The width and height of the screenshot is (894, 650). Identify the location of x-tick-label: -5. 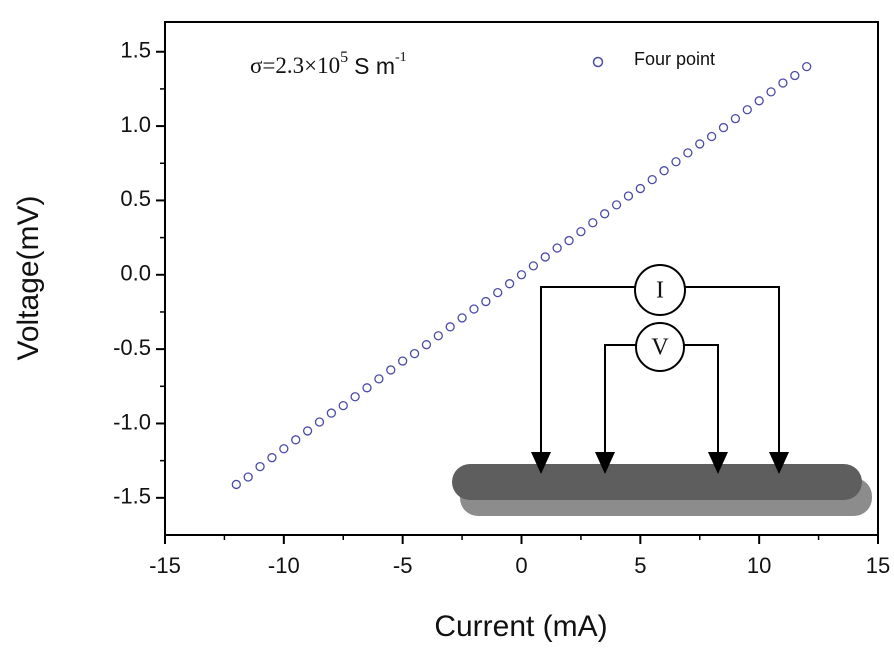
(403, 565).